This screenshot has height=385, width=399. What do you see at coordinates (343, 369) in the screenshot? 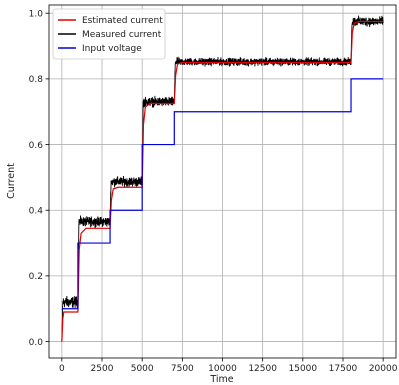
I see `x-tick-label: 17500` at bounding box center [343, 369].